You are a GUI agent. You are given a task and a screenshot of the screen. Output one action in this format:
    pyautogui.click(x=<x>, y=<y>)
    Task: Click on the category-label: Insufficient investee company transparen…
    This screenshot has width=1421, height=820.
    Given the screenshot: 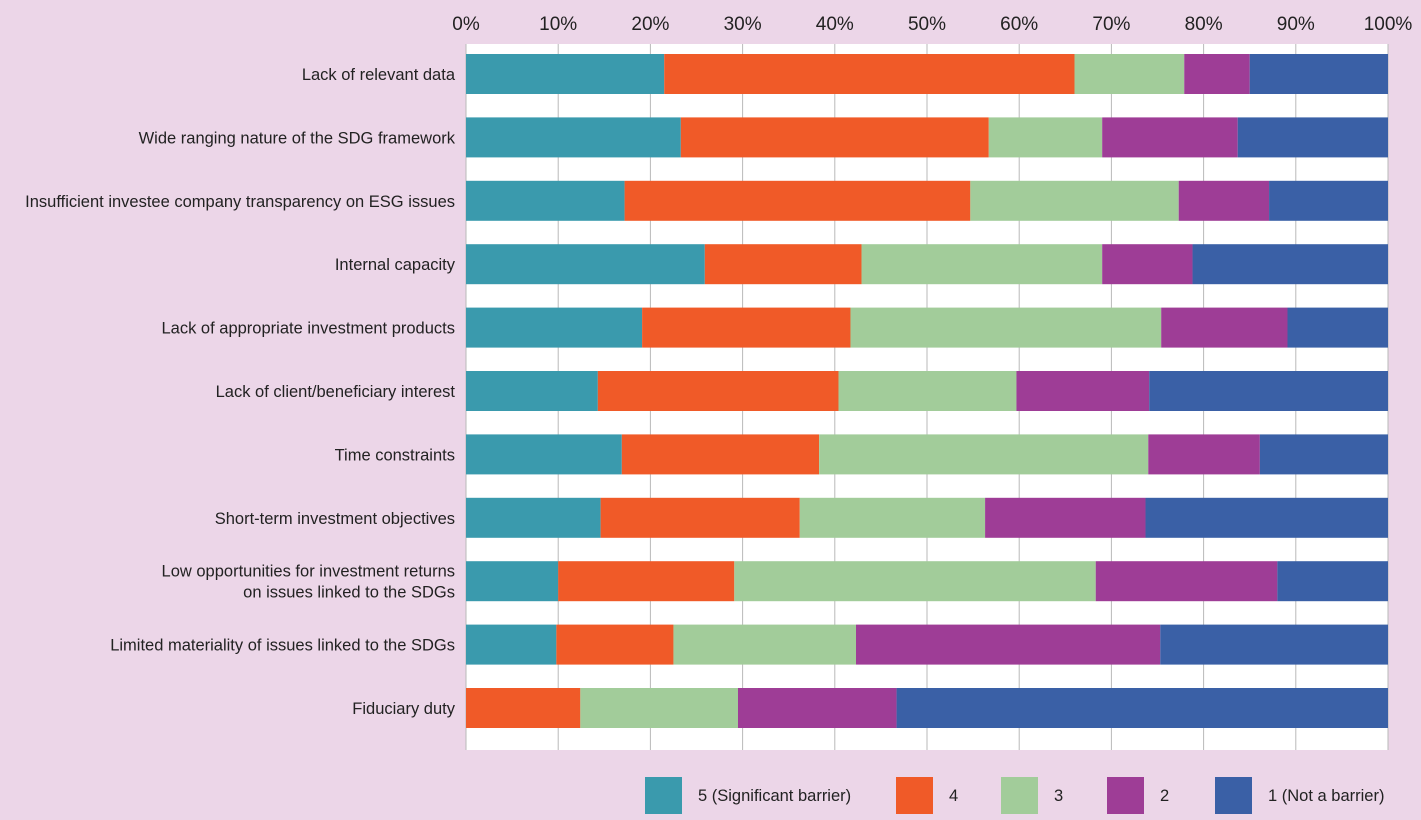 What is the action you would take?
    pyautogui.click(x=240, y=202)
    